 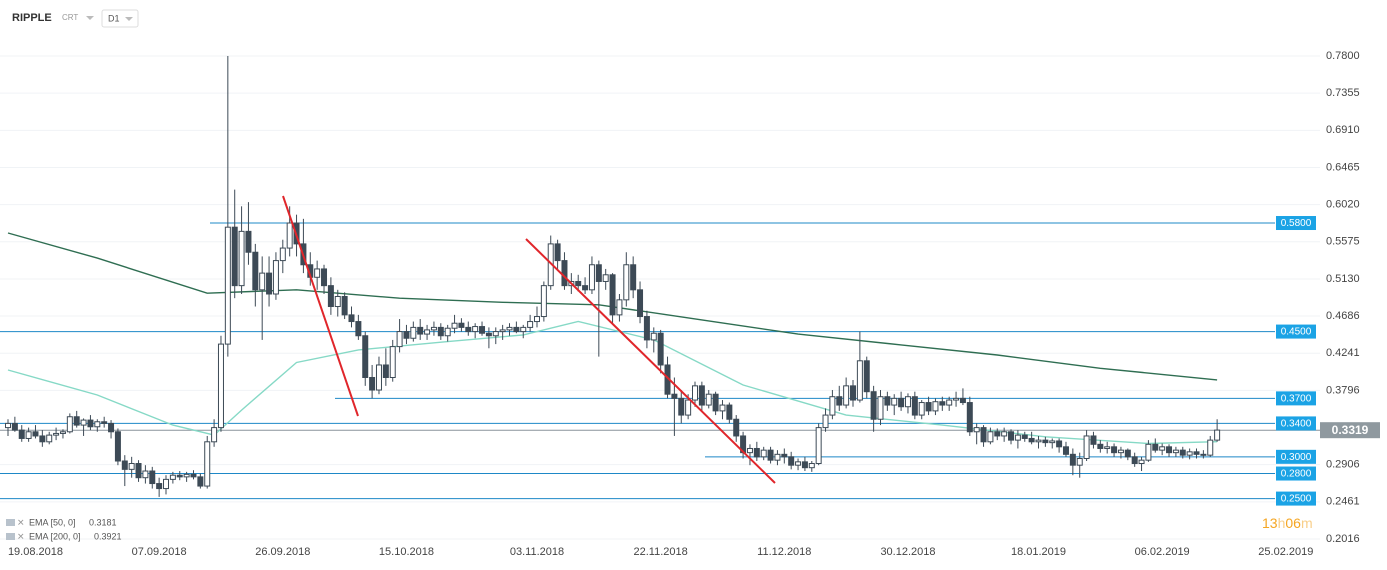 I want to click on x-tick-label: 07.09.2018, so click(x=159, y=552).